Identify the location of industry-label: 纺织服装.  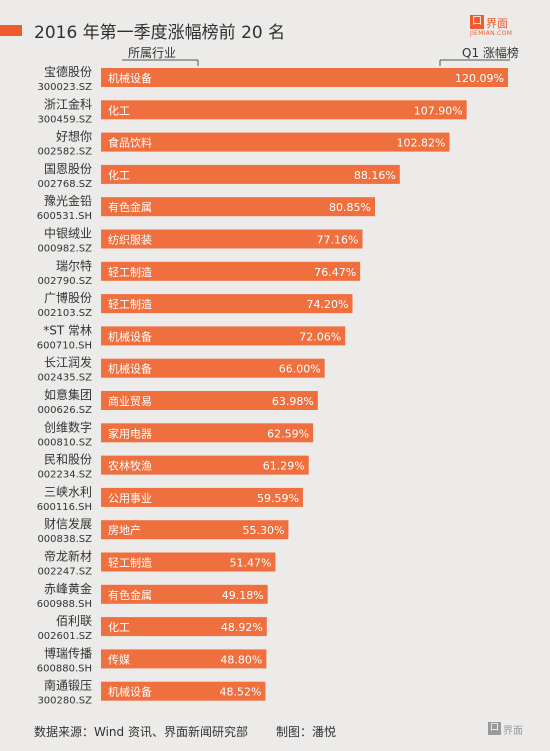
(130, 240).